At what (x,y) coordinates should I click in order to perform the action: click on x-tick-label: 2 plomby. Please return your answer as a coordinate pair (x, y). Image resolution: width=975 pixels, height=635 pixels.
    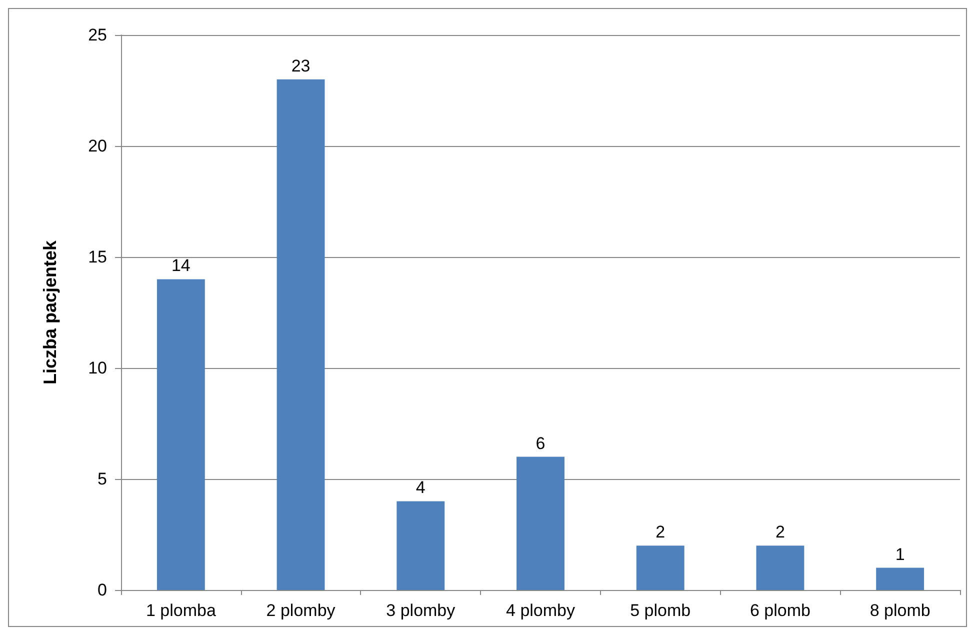
    Looking at the image, I should click on (301, 610).